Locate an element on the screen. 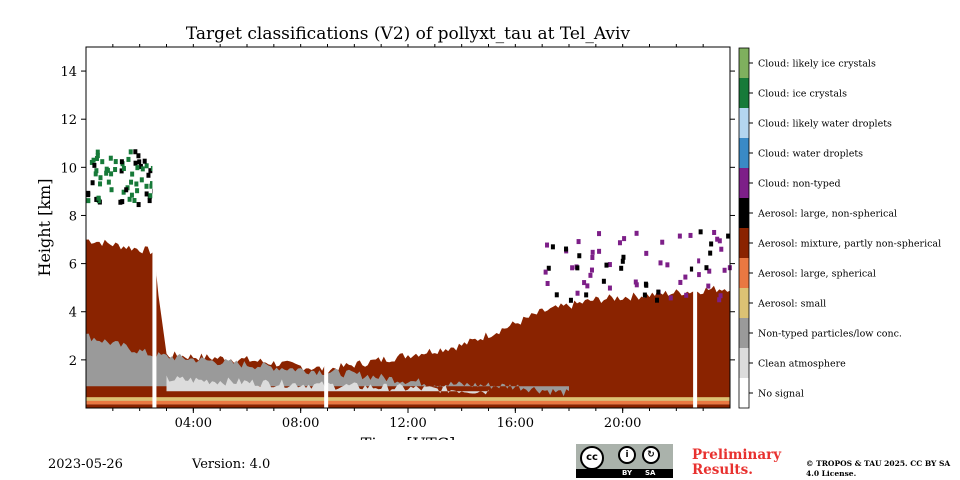 This screenshot has height=480, width=960. x-tick-label: 08:00 is located at coordinates (300, 423).